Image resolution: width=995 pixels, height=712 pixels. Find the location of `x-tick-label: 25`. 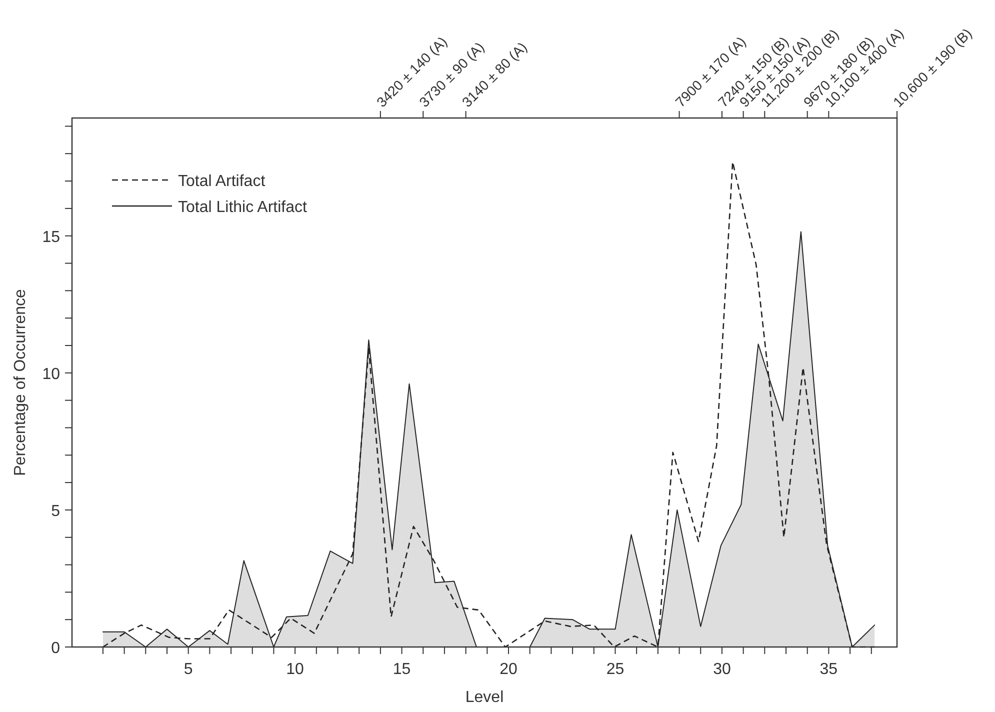

x-tick-label: 25 is located at coordinates (615, 669).